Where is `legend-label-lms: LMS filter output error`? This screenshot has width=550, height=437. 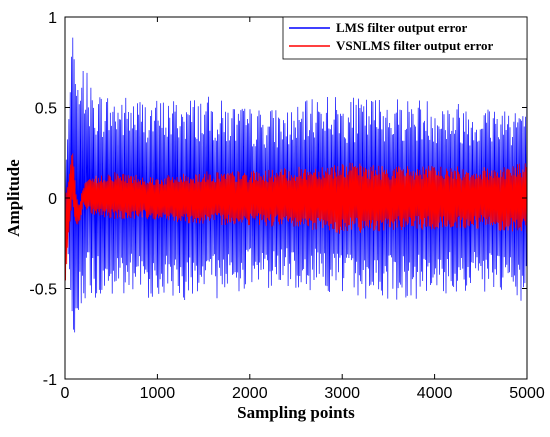 legend-label-lms: LMS filter output error is located at coordinates (402, 27).